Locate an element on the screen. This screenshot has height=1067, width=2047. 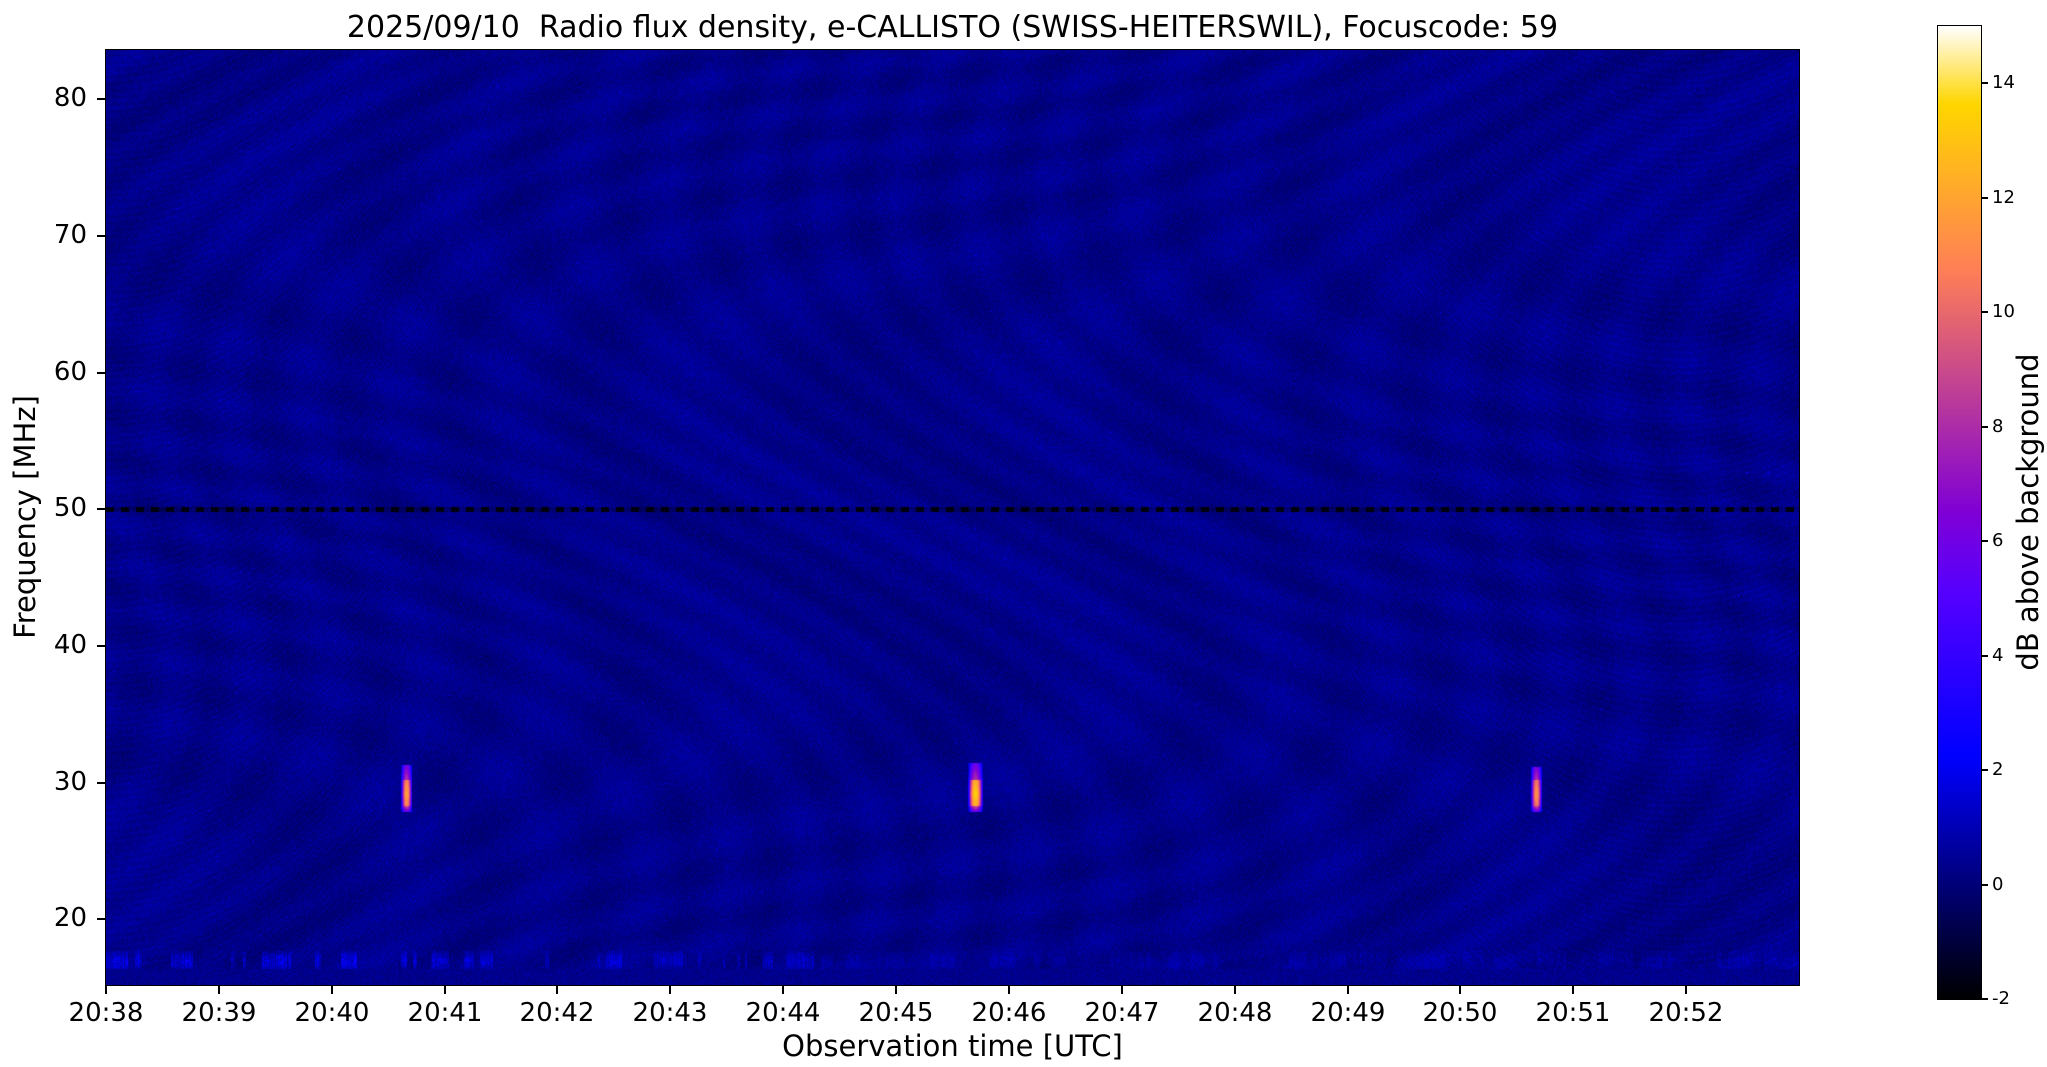
y-tick-label: 70 is located at coordinates (70, 235).